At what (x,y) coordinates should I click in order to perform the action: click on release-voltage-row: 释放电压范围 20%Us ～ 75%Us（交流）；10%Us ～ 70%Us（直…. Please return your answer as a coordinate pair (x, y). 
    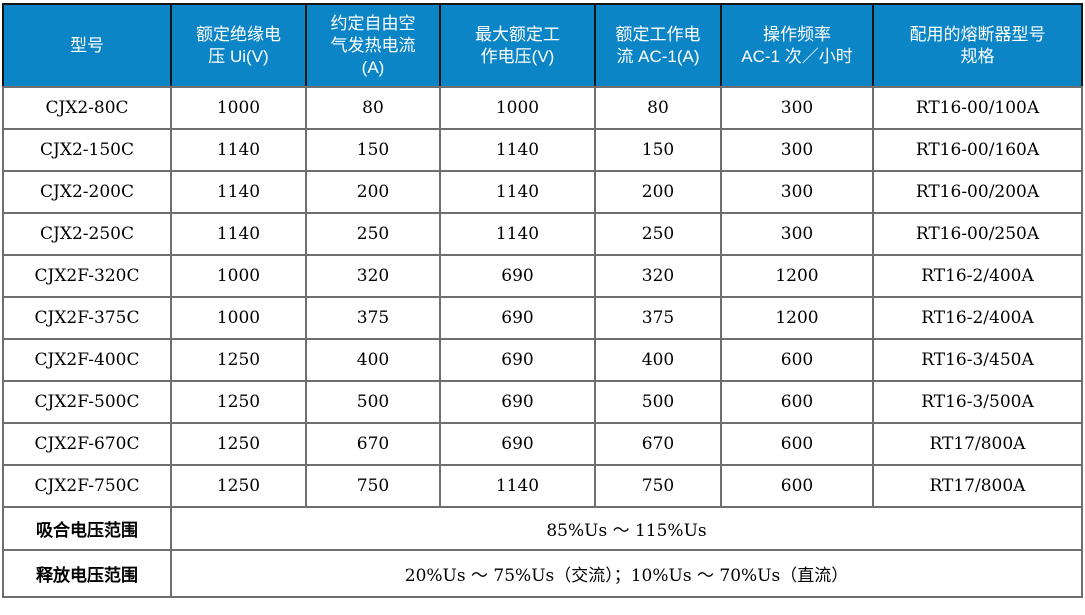
    Looking at the image, I should click on (542, 573).